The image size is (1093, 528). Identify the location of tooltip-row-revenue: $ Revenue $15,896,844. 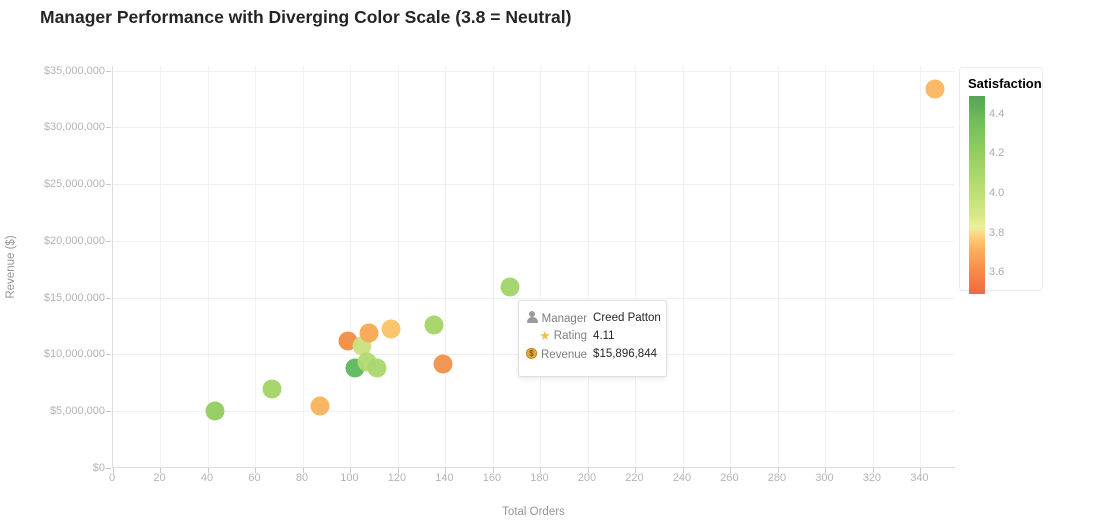
(593, 353).